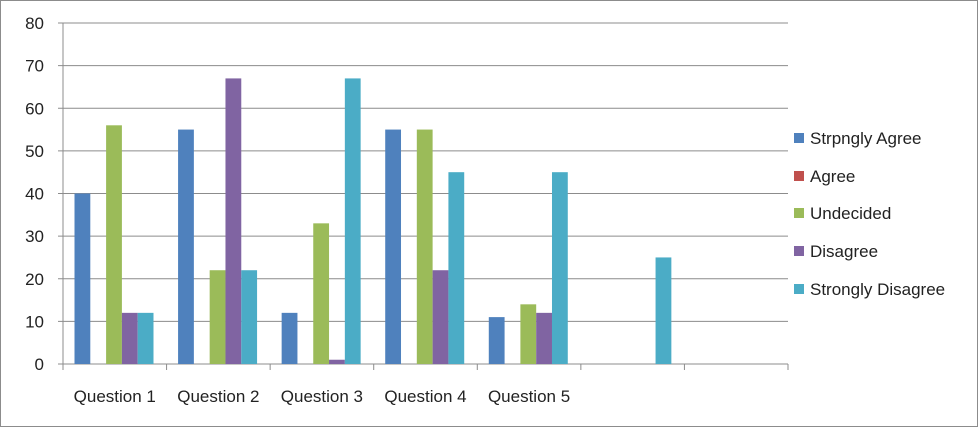 This screenshot has width=978, height=427. What do you see at coordinates (844, 251) in the screenshot?
I see `legend-label: Disagree` at bounding box center [844, 251].